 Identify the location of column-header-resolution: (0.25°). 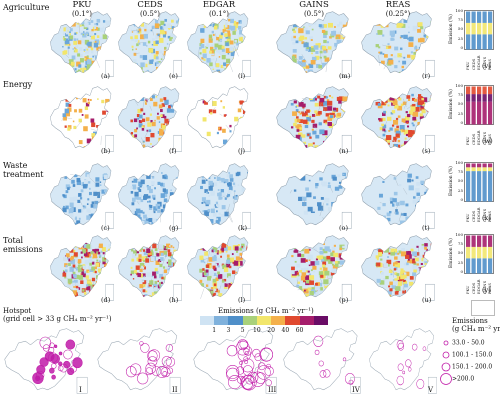
(398, 14).